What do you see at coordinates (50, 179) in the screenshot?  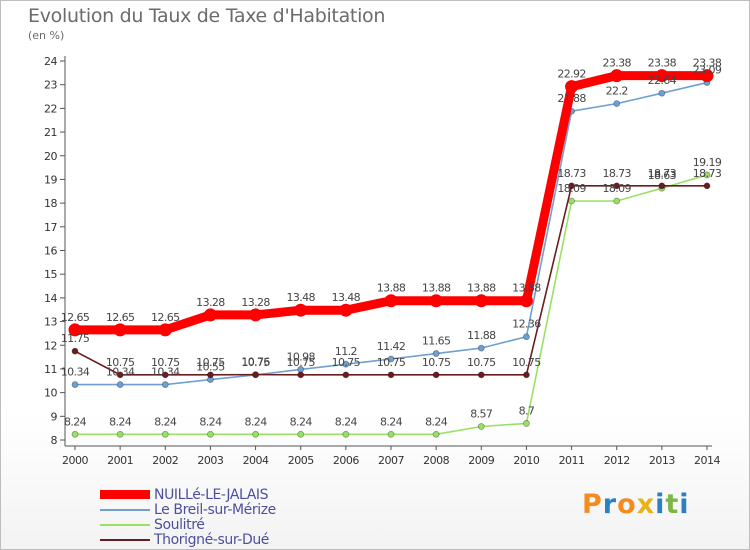 I see `y-tick-label: 19` at bounding box center [50, 179].